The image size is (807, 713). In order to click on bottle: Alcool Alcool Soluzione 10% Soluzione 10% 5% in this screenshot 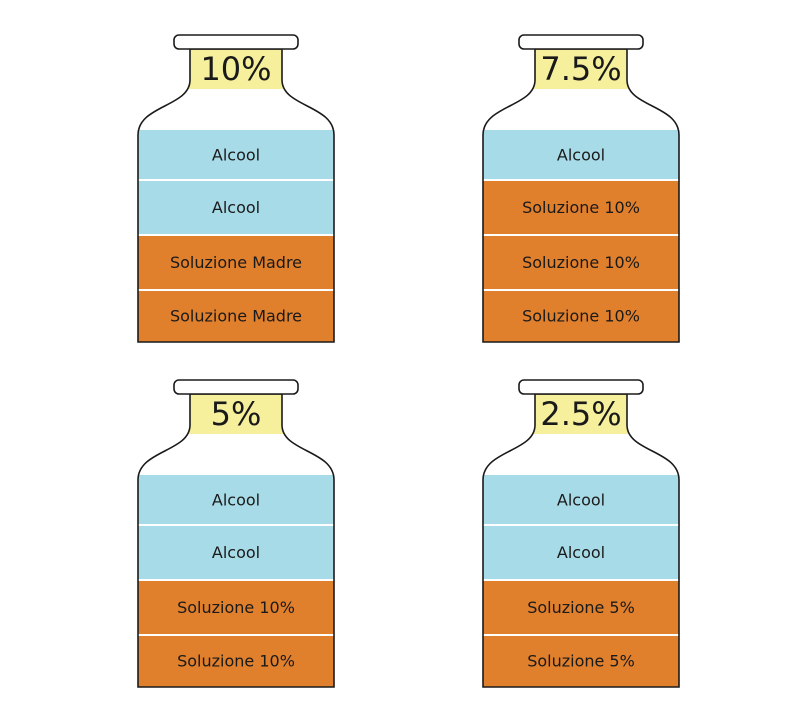, I will do `click(236, 533)`.